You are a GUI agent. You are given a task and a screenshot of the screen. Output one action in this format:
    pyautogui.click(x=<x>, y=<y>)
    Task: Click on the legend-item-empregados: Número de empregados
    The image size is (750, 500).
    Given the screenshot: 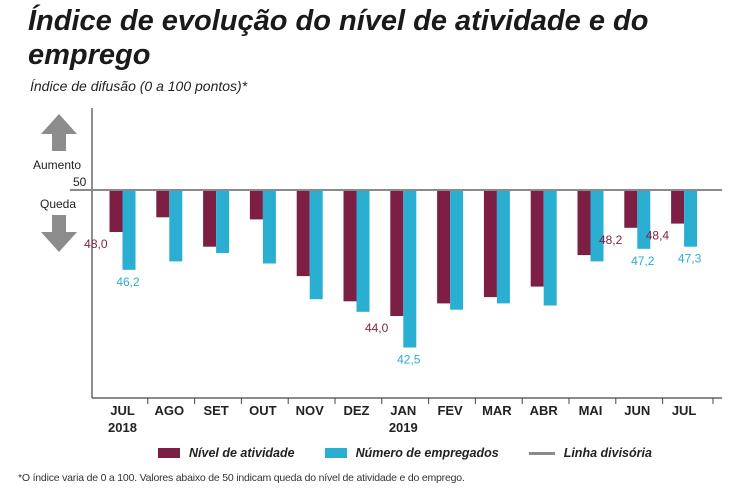 What is the action you would take?
    pyautogui.click(x=411, y=453)
    